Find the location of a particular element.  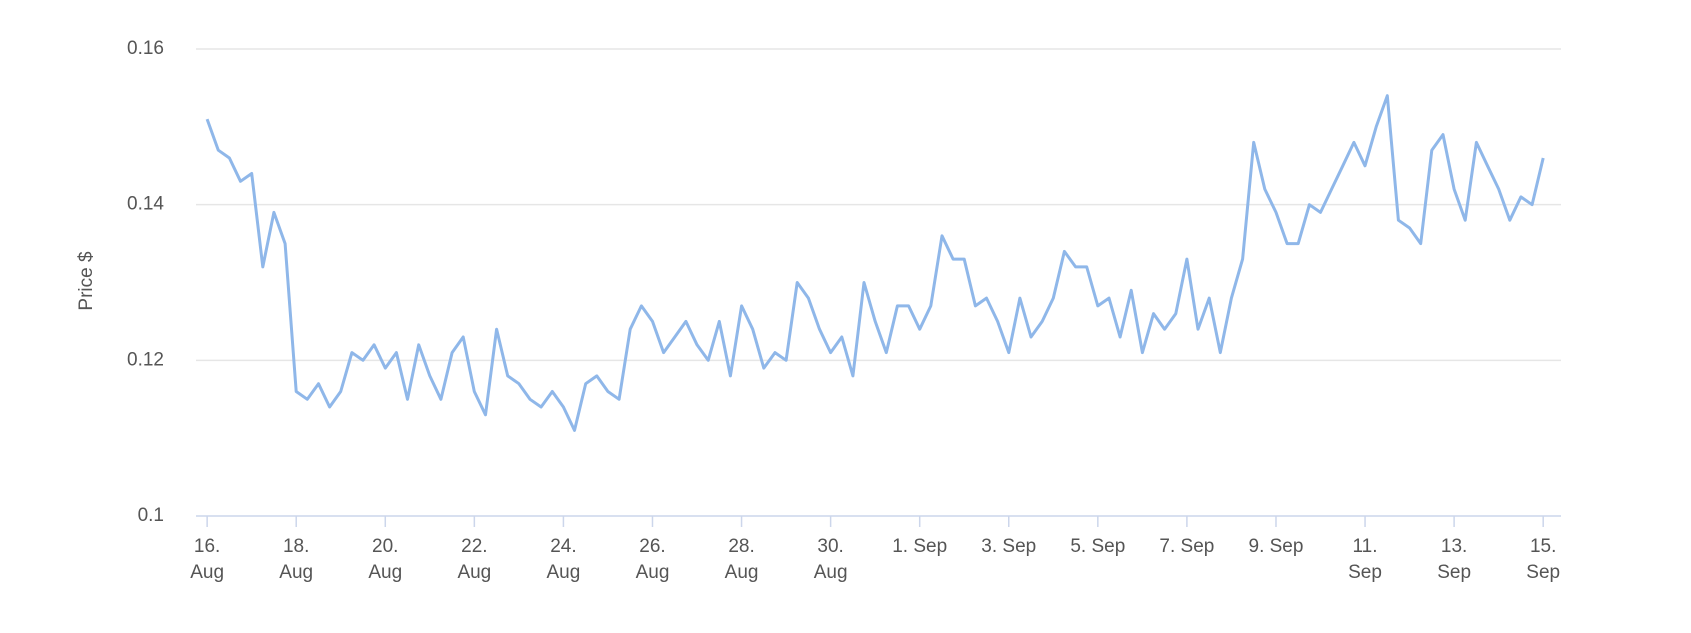

x-tick-label: 22. Aug is located at coordinates (474, 559).